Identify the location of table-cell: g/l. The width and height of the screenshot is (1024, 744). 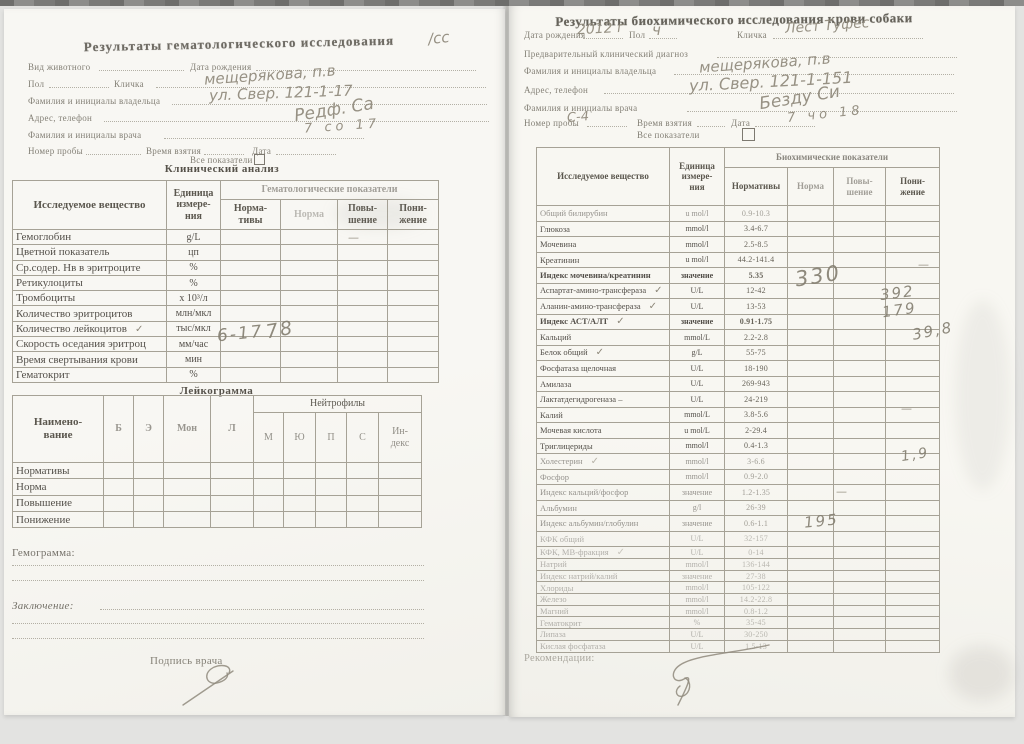
(697, 507).